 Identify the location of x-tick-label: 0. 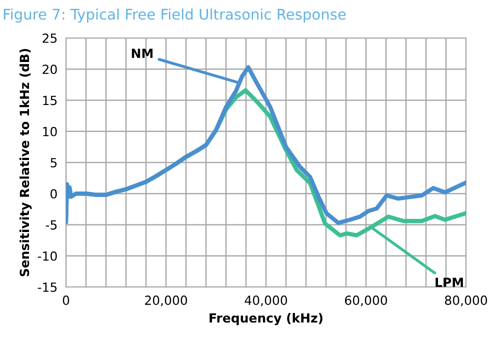
(66, 301).